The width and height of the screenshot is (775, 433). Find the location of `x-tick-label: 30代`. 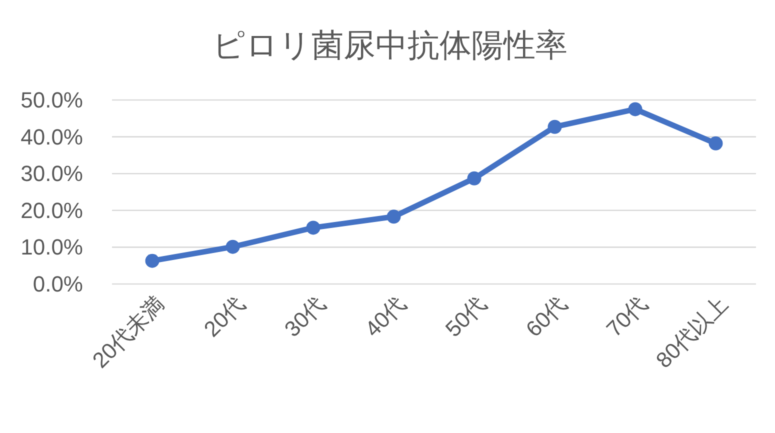

x-tick-label: 30代 is located at coordinates (305, 316).